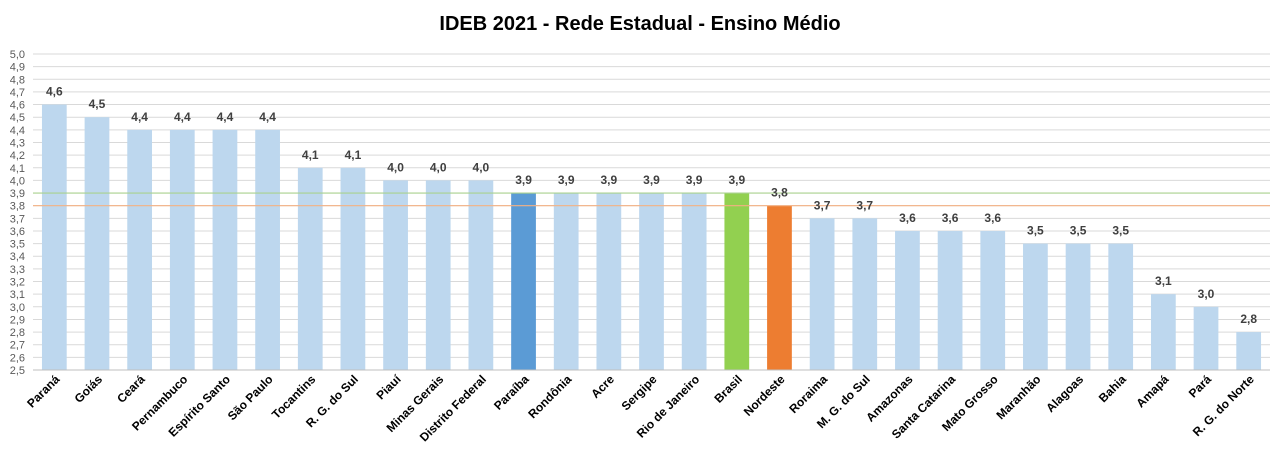  What do you see at coordinates (511, 392) in the screenshot?
I see `x-tick-label: Paraíba` at bounding box center [511, 392].